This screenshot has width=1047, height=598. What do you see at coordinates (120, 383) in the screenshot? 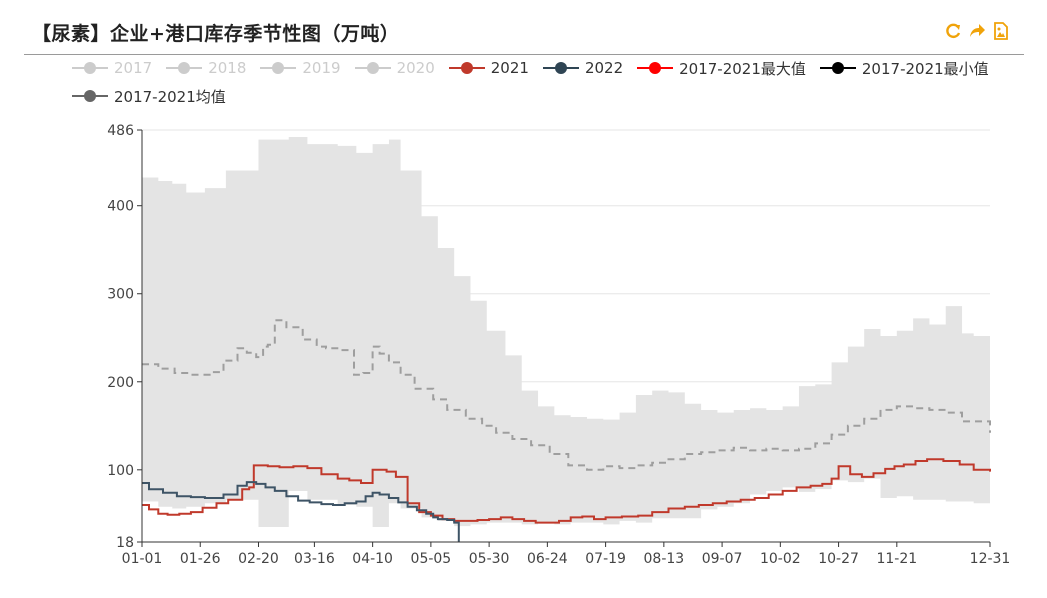
I see `y-tick-label: 200` at bounding box center [120, 383].